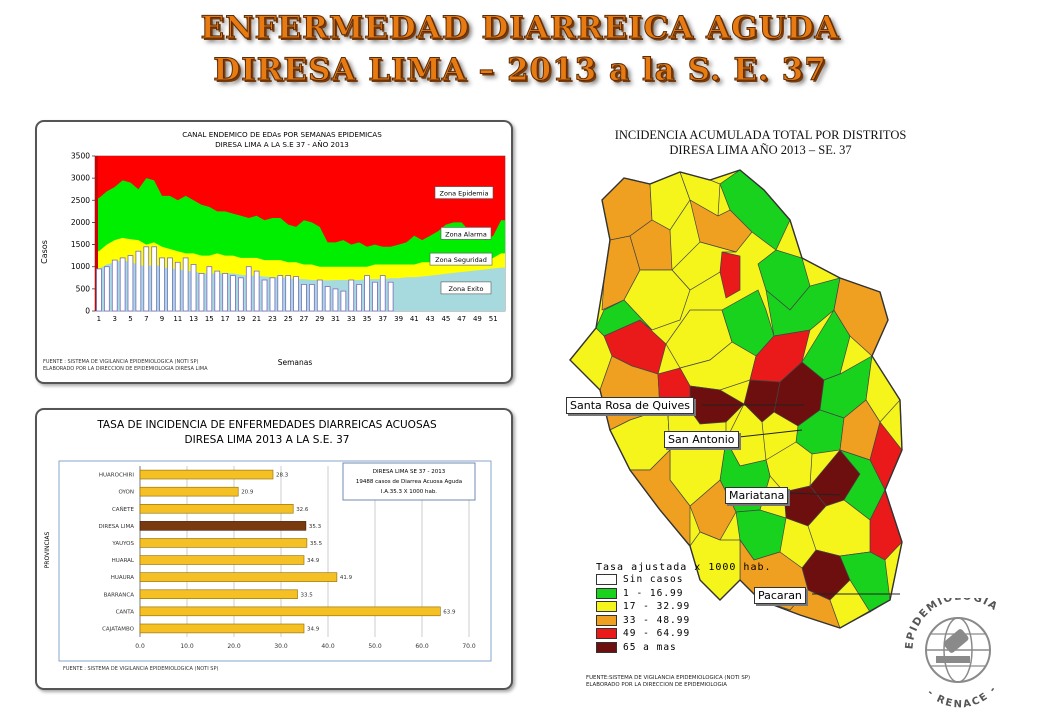 The image size is (1040, 720). What do you see at coordinates (520, 70) in the screenshot?
I see `main-title-line2: DIRESA LIMA – 2013 a la S. E. 37` at bounding box center [520, 70].